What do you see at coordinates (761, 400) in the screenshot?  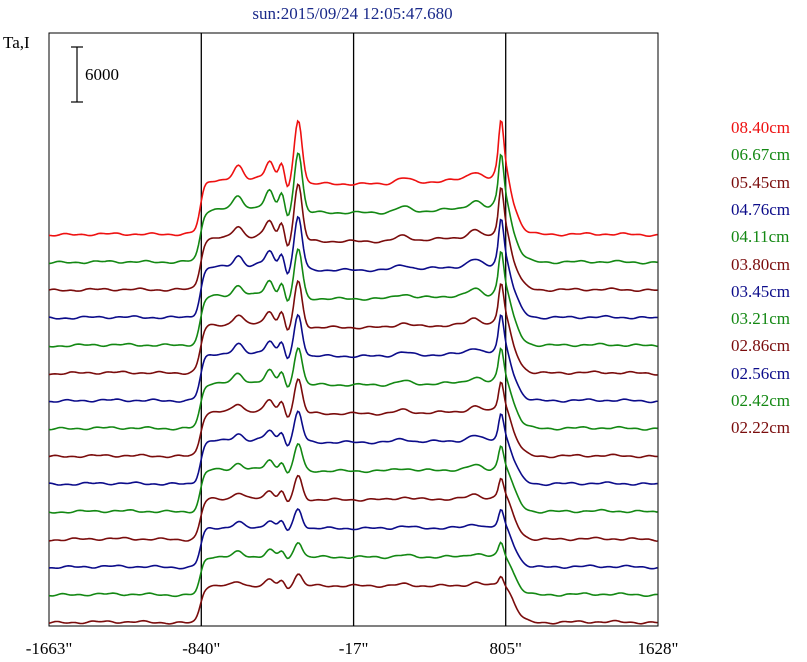 I see `legend-entry: 02.42cm` at bounding box center [761, 400].